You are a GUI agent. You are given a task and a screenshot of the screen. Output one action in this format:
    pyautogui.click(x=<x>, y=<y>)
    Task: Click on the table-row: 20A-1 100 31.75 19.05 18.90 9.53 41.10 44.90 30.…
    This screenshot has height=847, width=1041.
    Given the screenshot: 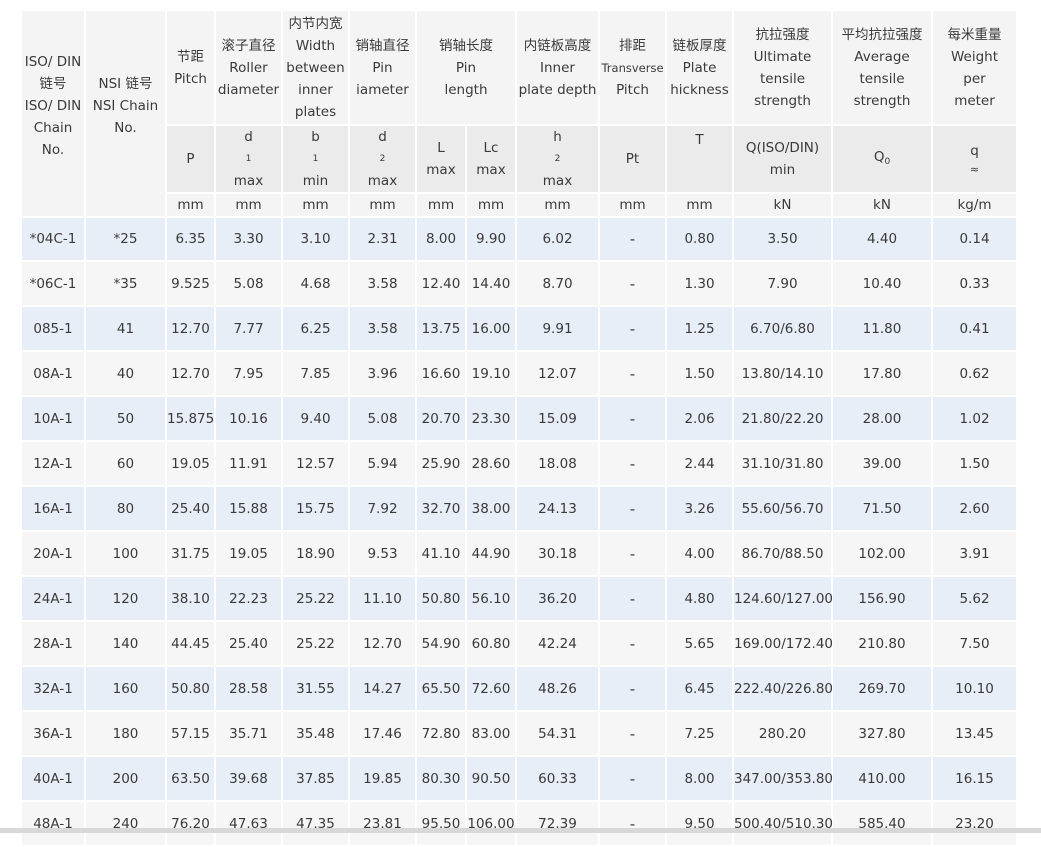 What is the action you would take?
    pyautogui.click(x=519, y=554)
    